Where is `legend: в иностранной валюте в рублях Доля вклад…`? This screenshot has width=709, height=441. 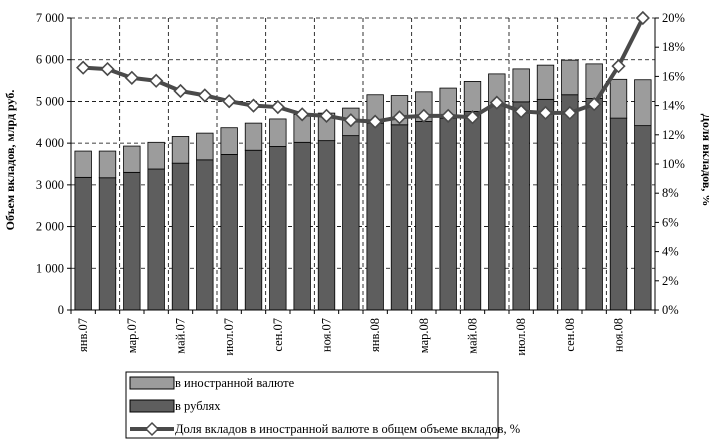 legend: в иностранной валюте в рублях Доля вклад… is located at coordinates (322, 405).